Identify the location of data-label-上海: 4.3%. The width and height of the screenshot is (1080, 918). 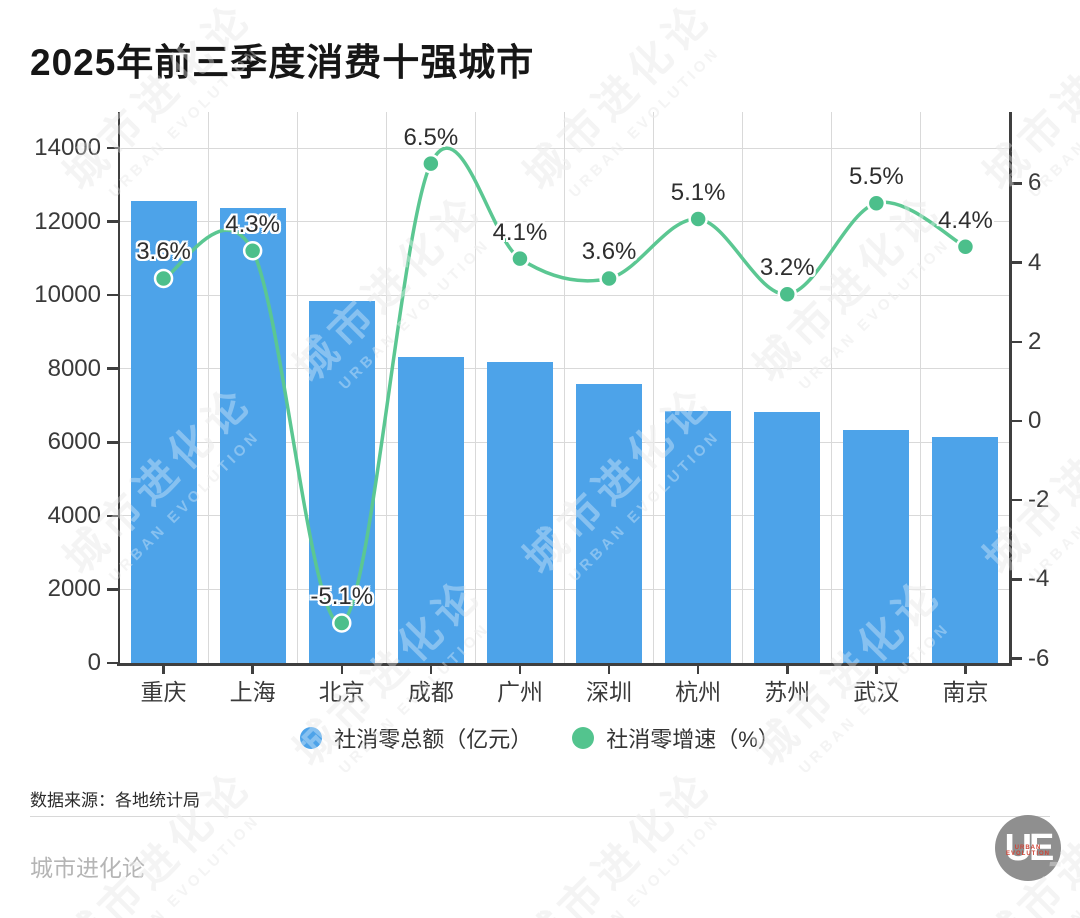
(252, 224).